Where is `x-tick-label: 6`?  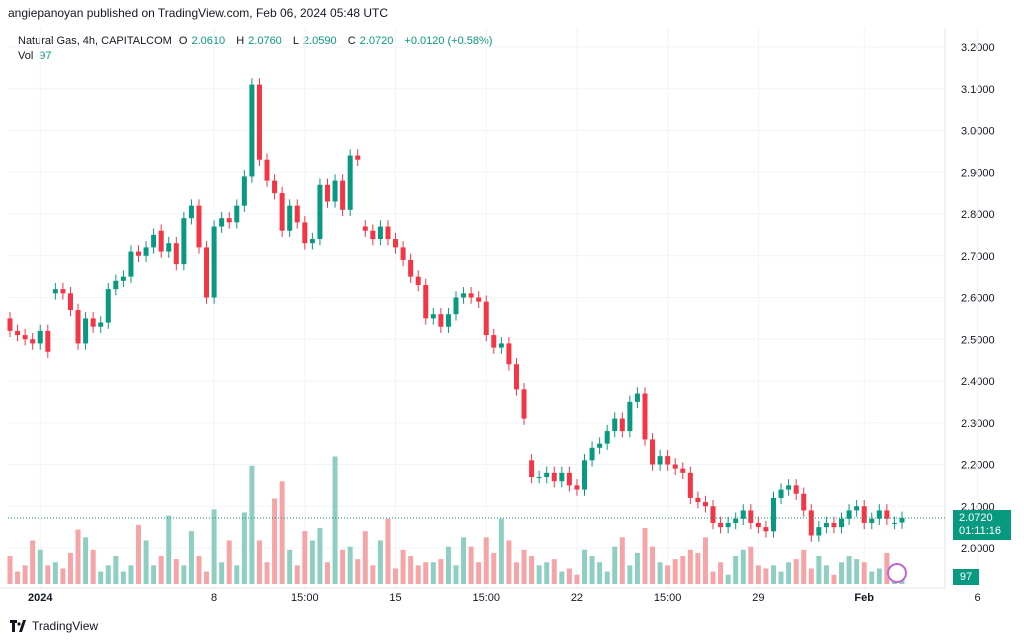
x-tick-label: 6 is located at coordinates (978, 598).